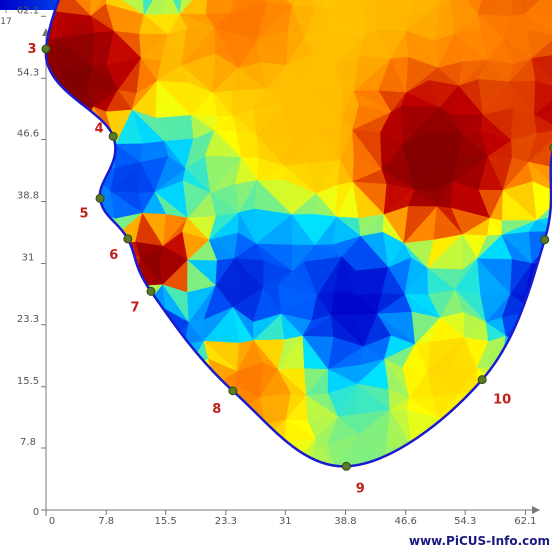  I want to click on x-tick-label: 15.5, so click(166, 521).